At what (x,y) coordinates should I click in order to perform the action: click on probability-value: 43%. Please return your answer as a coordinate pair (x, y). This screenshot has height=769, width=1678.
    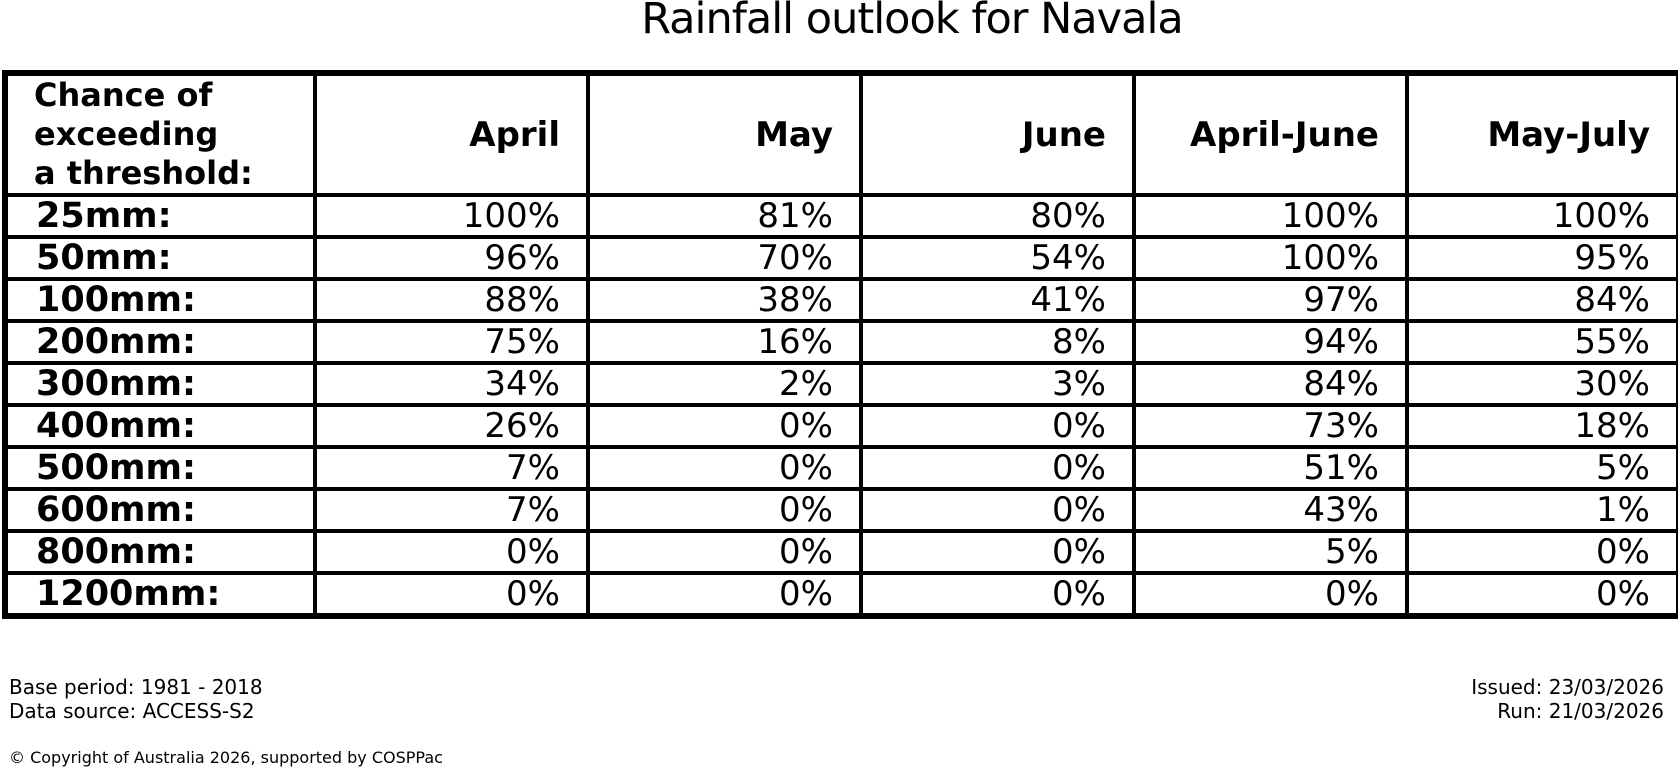
    Looking at the image, I should click on (1270, 510).